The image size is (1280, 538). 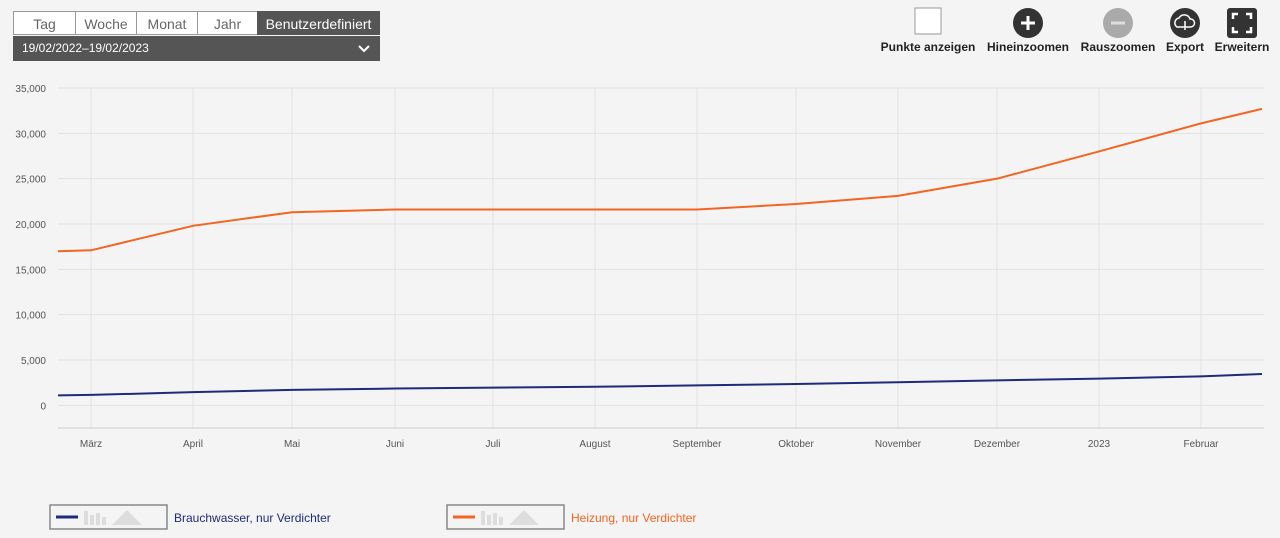 What do you see at coordinates (928, 47) in the screenshot?
I see `action-label: Punkte anzeigen` at bounding box center [928, 47].